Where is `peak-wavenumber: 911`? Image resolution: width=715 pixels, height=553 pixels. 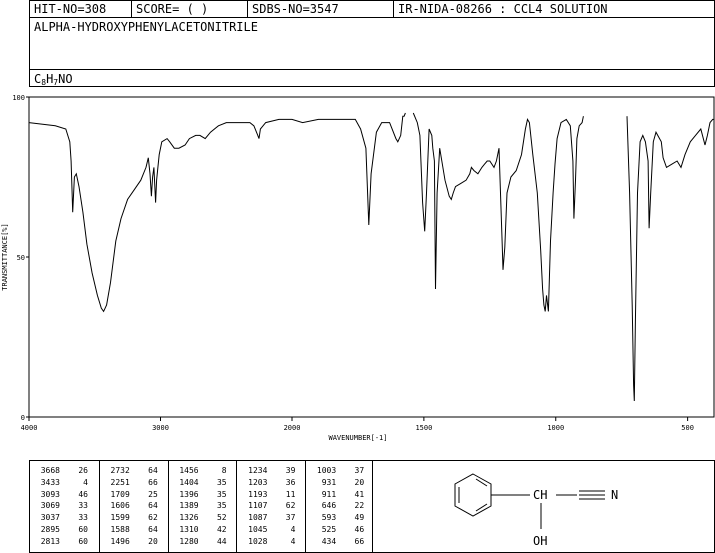 peak-wavenumber: 911 is located at coordinates (329, 494).